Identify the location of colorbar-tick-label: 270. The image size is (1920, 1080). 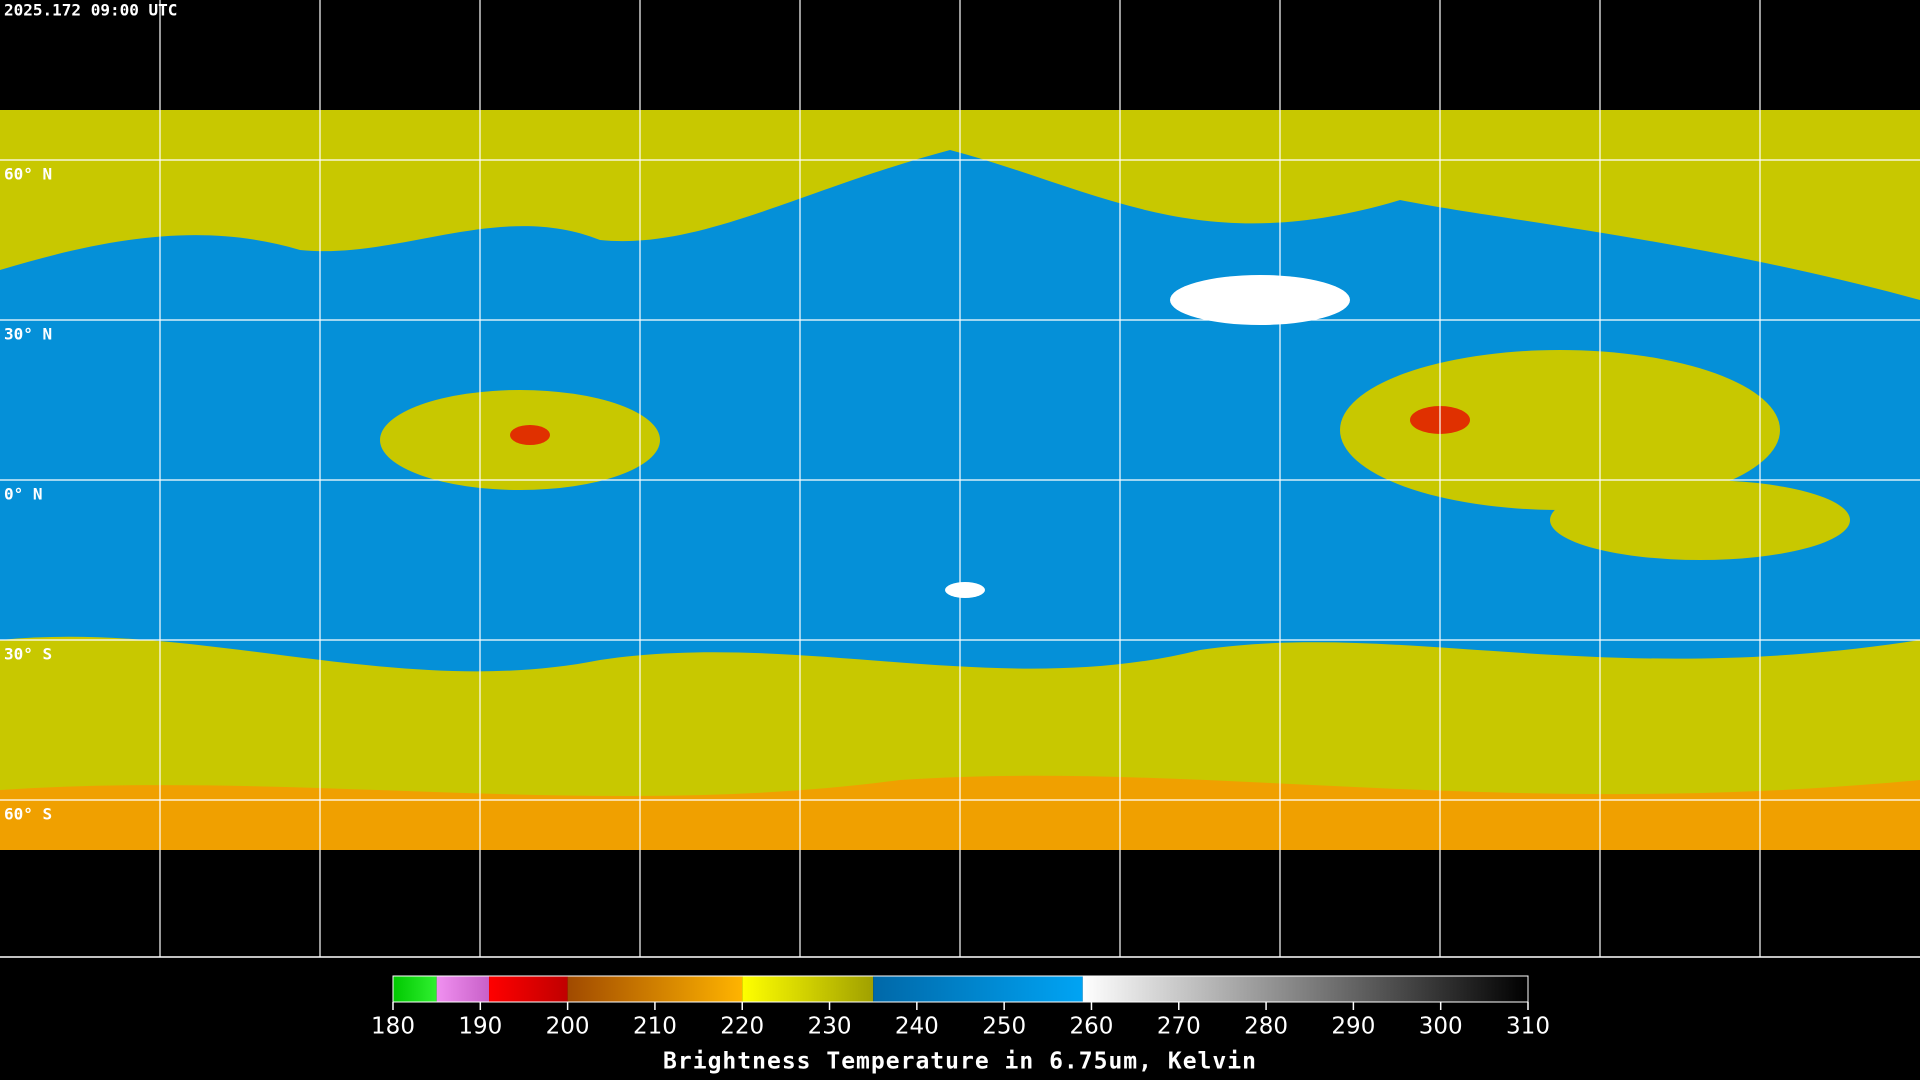
(1179, 1027).